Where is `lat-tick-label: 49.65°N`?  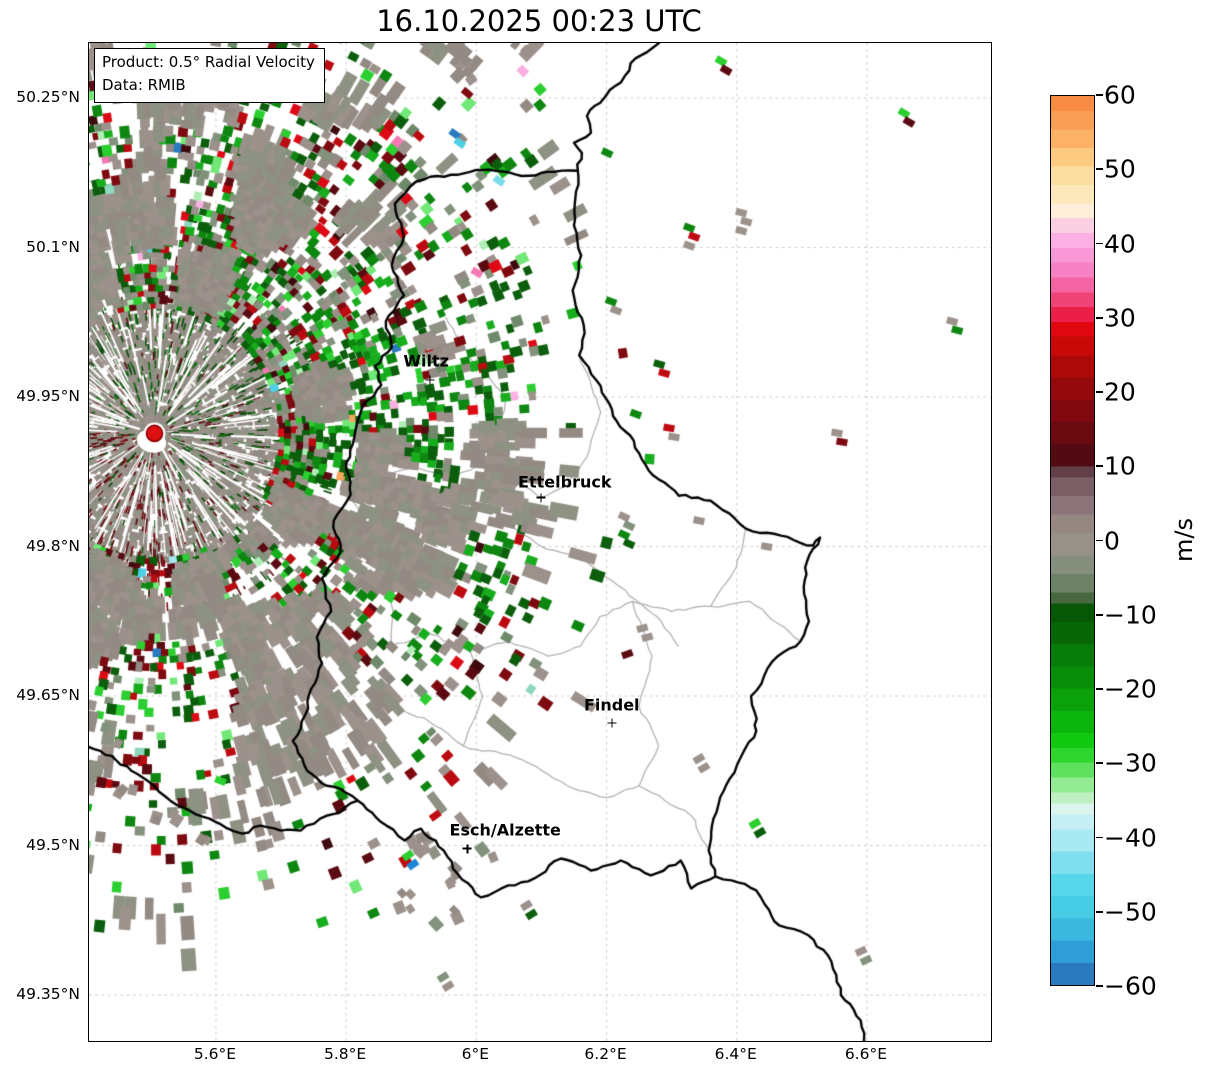 lat-tick-label: 49.65°N is located at coordinates (48, 695).